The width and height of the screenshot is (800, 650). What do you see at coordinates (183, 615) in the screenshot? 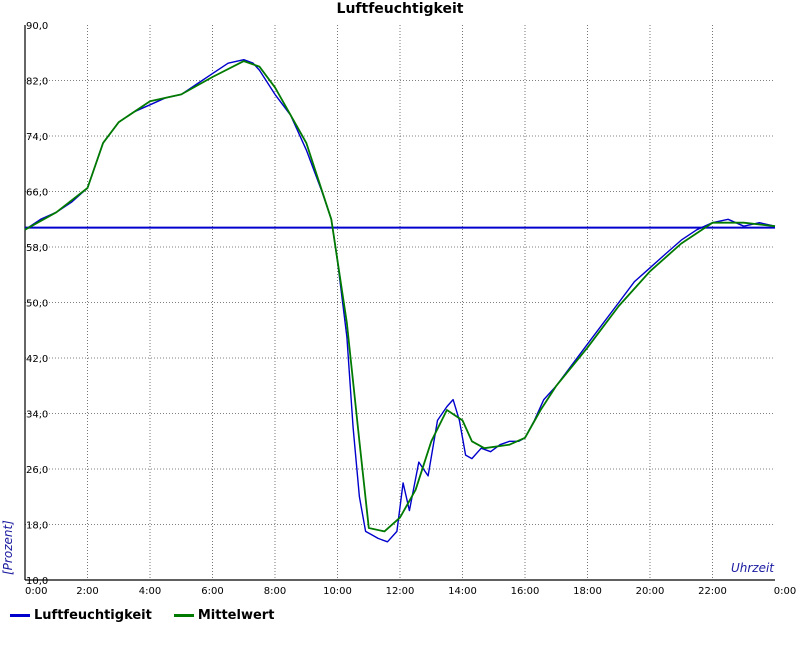
I see `legend-swatch-mittelwert` at bounding box center [183, 615].